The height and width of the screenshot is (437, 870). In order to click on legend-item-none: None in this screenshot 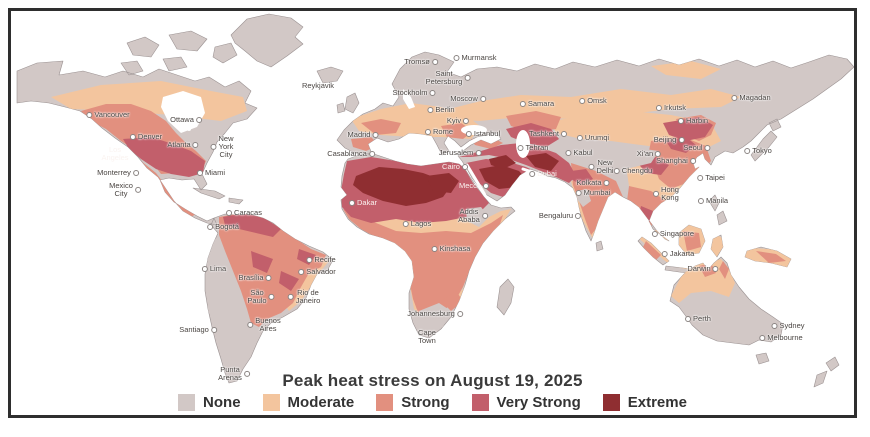, I will do `click(209, 402)`.